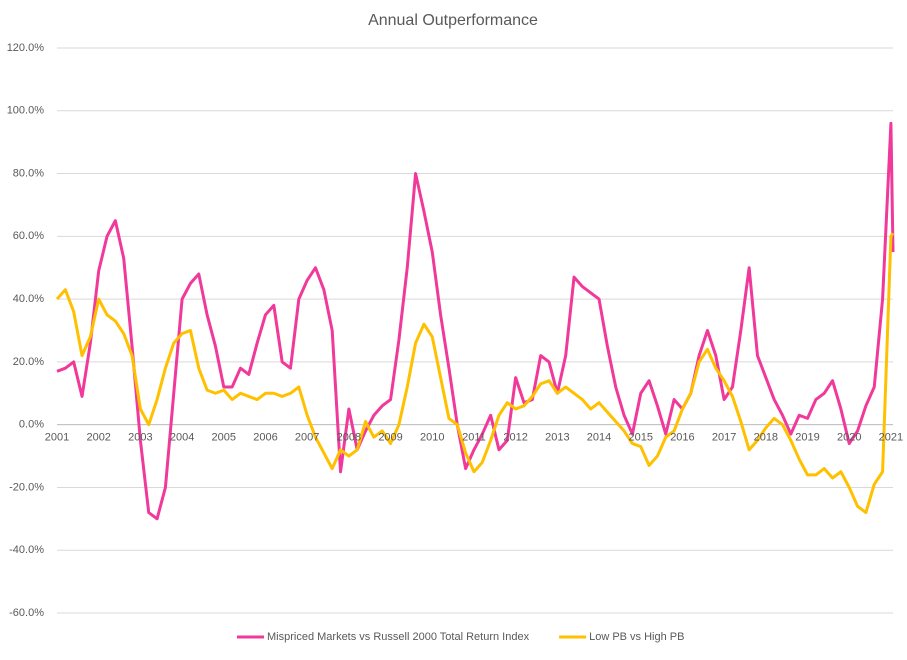  I want to click on x-tick-label: 2020, so click(849, 438).